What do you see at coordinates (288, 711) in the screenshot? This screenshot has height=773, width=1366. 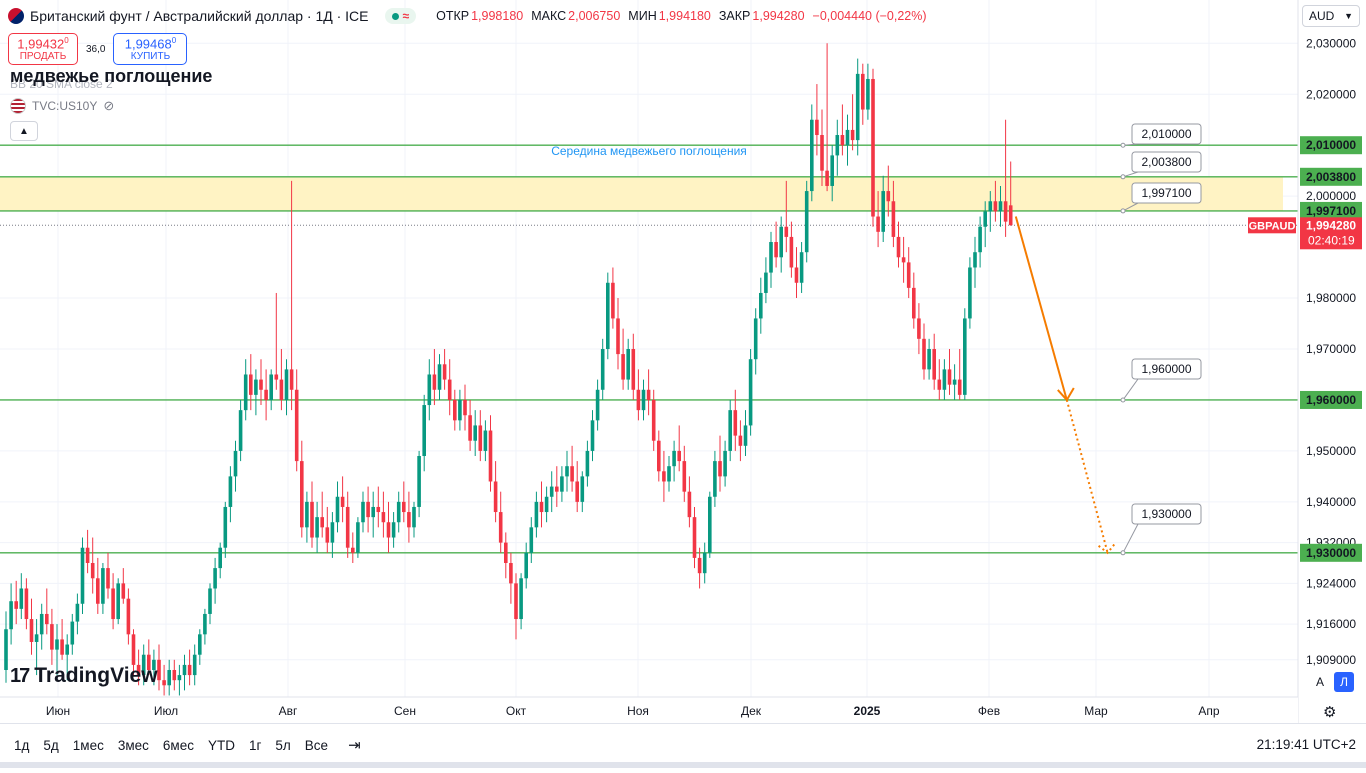 I see `time-tick-label: Авг` at bounding box center [288, 711].